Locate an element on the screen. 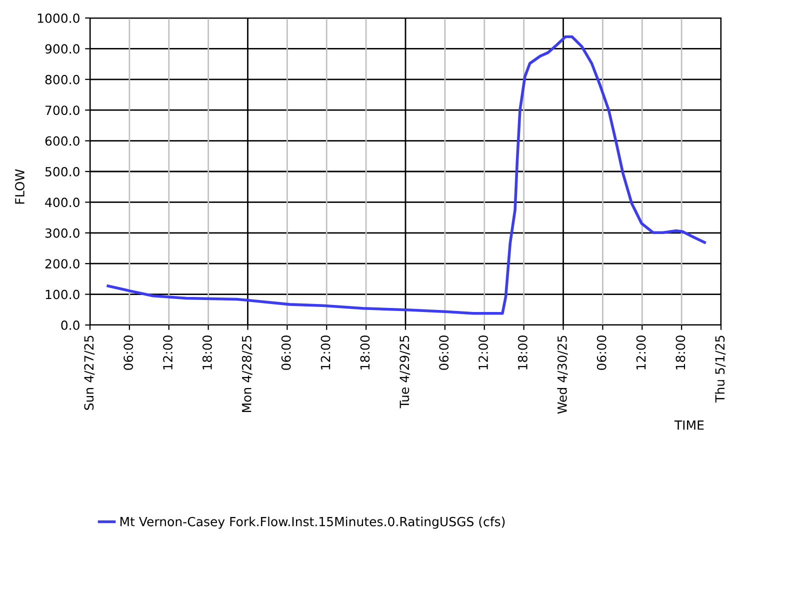 The width and height of the screenshot is (800, 600). y-tick-label: 900.0 is located at coordinates (62, 49).